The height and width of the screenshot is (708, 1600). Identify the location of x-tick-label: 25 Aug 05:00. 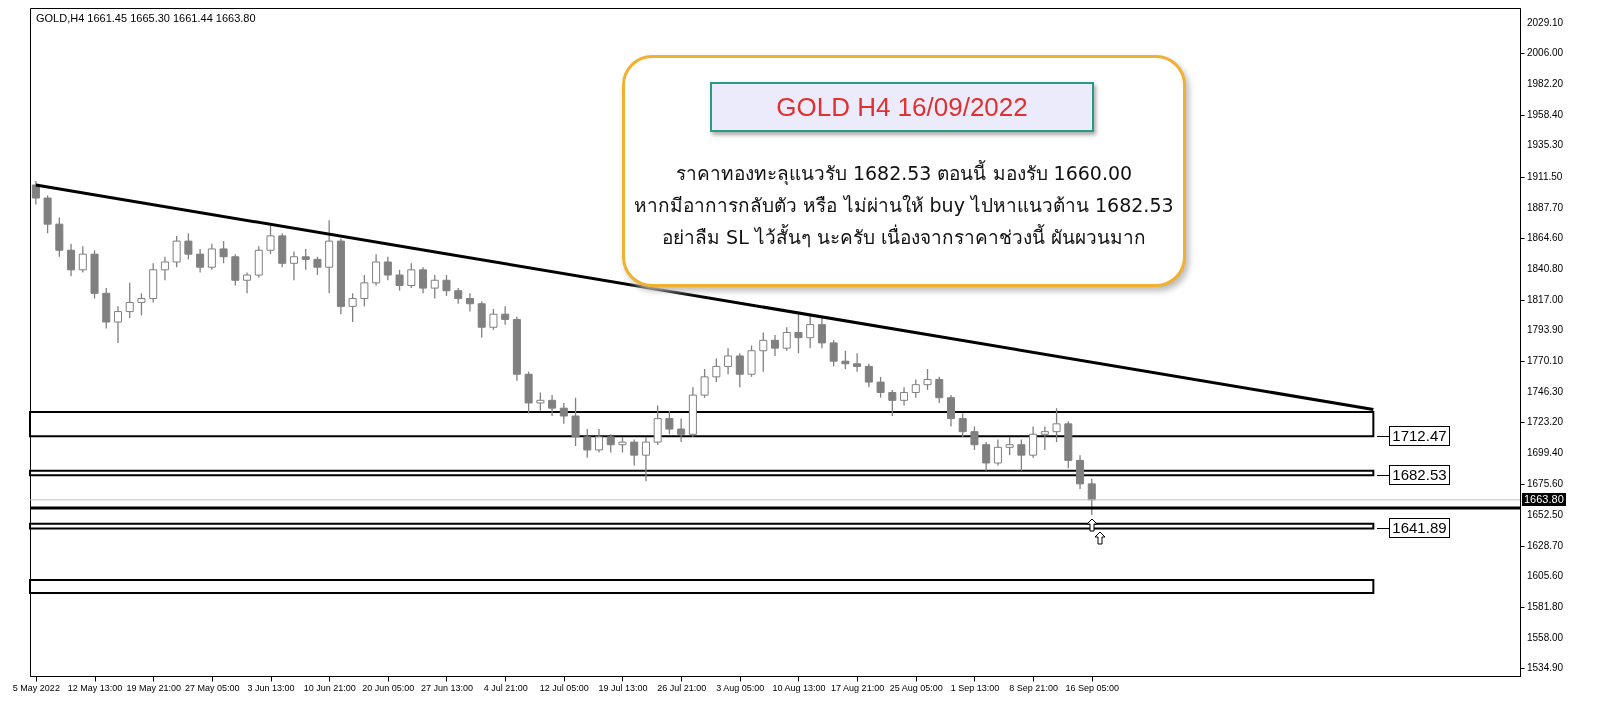
(916, 687).